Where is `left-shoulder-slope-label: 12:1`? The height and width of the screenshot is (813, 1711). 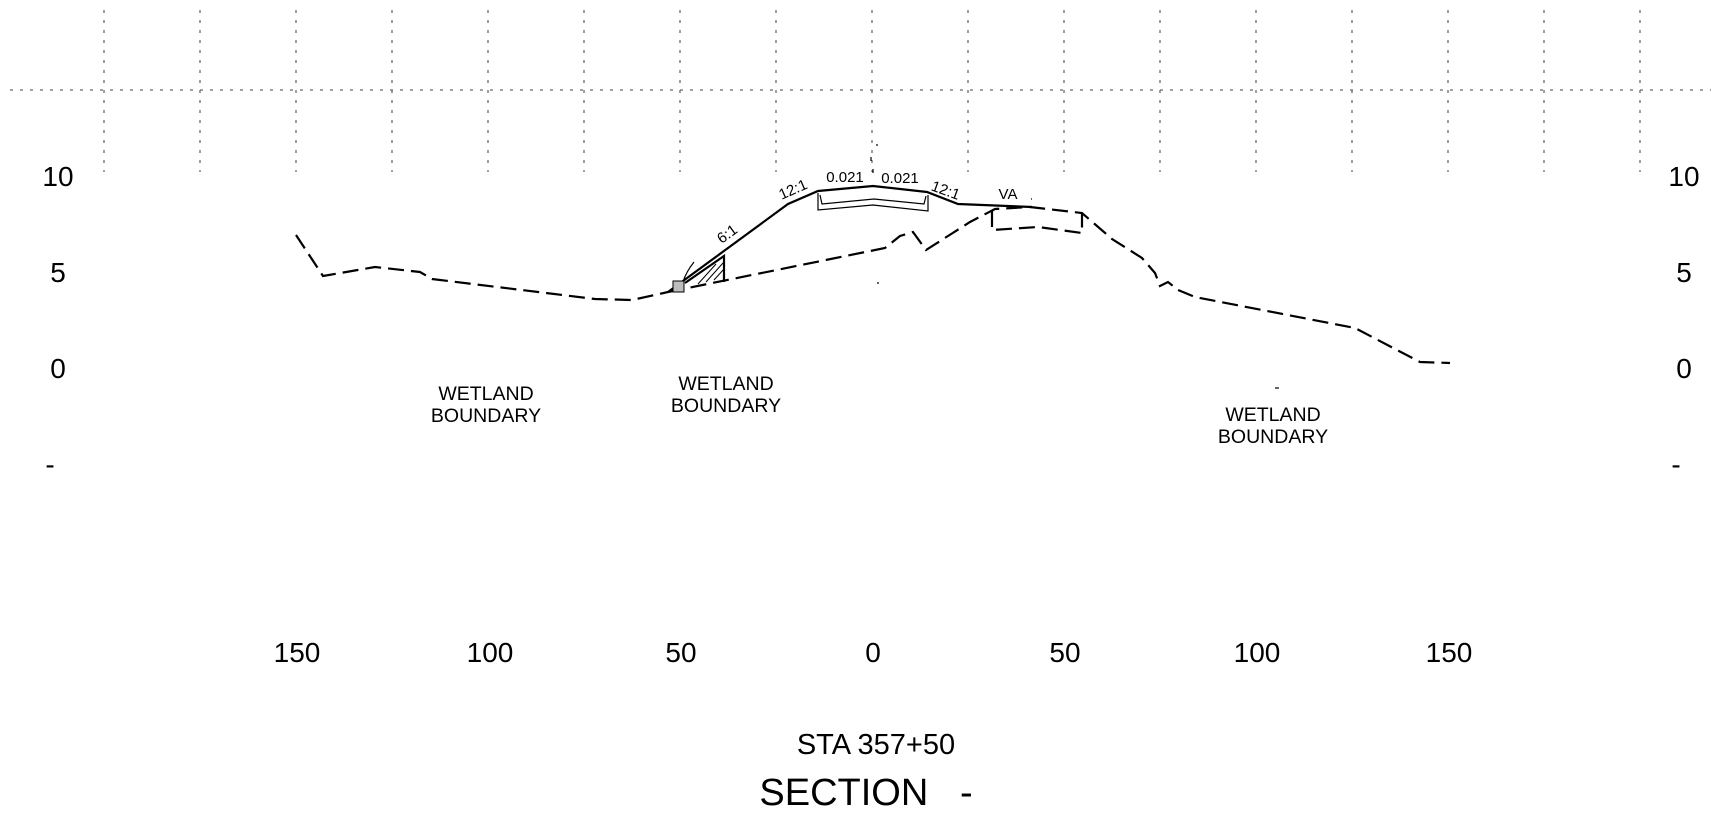
left-shoulder-slope-label: 12:1 is located at coordinates (793, 189).